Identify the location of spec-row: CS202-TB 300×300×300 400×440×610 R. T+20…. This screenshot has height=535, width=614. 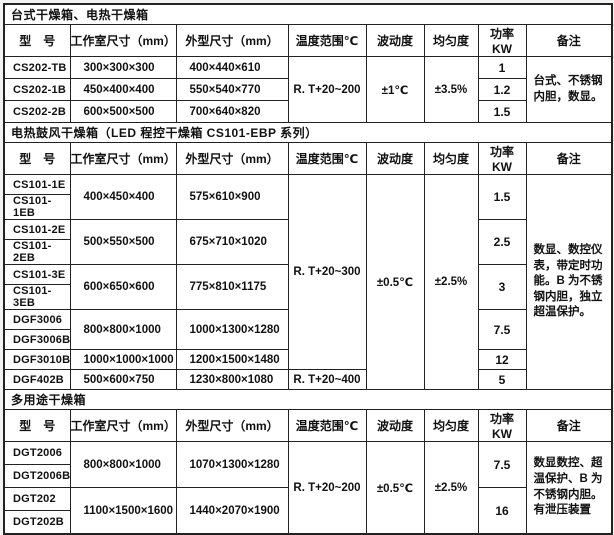
(308, 89).